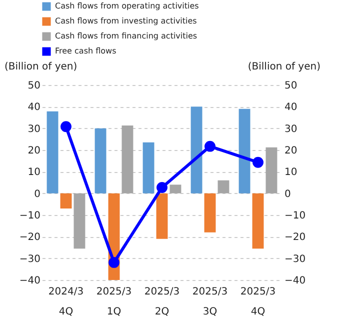 This screenshot has width=345, height=330. What do you see at coordinates (295, 238) in the screenshot?
I see `y2-tick-label: −20` at bounding box center [295, 238].